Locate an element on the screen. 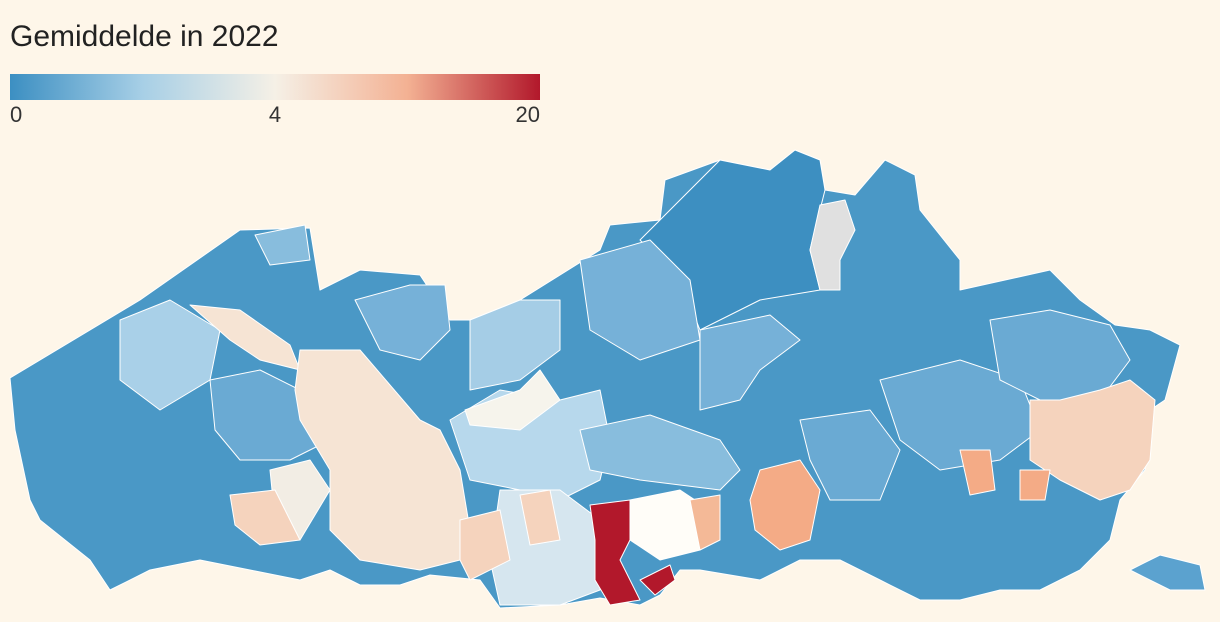 The image size is (1220, 622). legend-tick-label: 0 is located at coordinates (16, 114).